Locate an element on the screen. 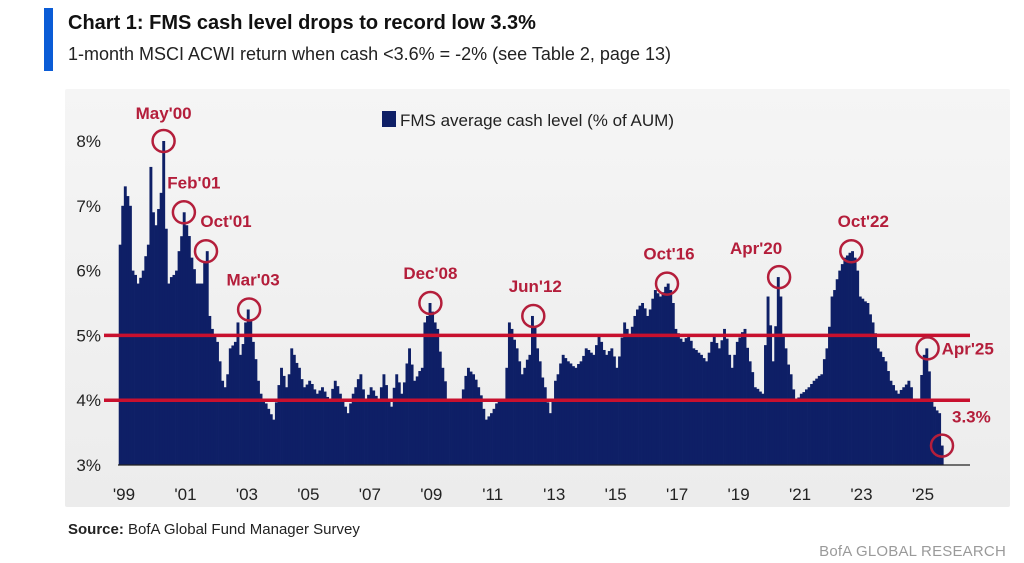 The width and height of the screenshot is (1024, 563). y-tick-label: 4% is located at coordinates (88, 400).